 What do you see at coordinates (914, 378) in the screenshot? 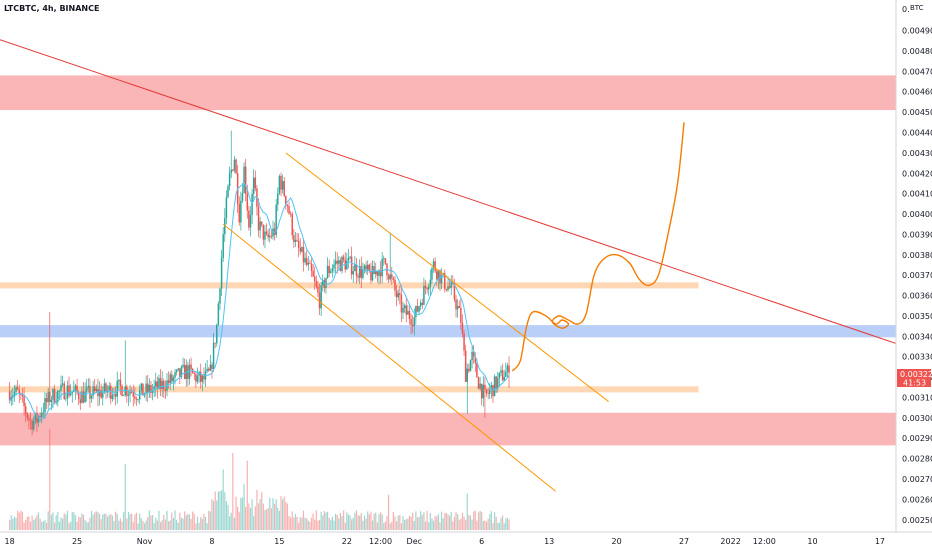
I see `price-tag-box` at bounding box center [914, 378].